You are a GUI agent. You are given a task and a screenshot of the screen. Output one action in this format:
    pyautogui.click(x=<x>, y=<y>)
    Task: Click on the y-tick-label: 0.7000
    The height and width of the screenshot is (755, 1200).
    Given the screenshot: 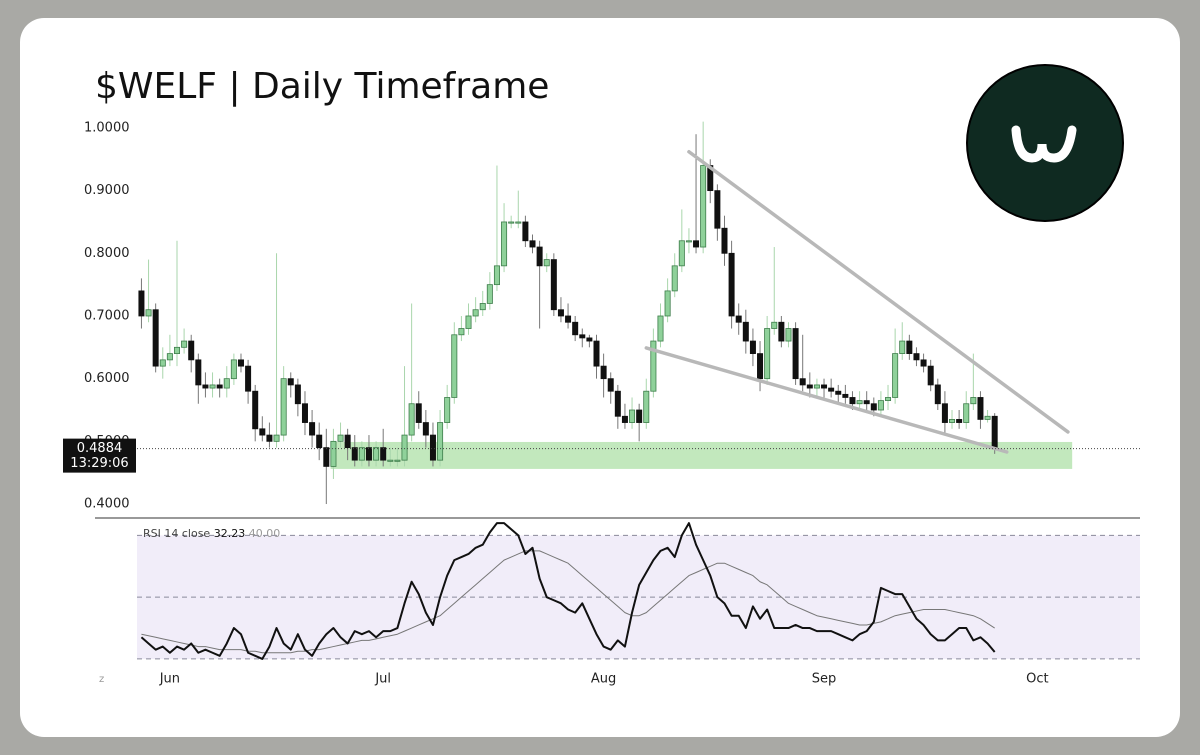 What is the action you would take?
    pyautogui.click(x=107, y=315)
    